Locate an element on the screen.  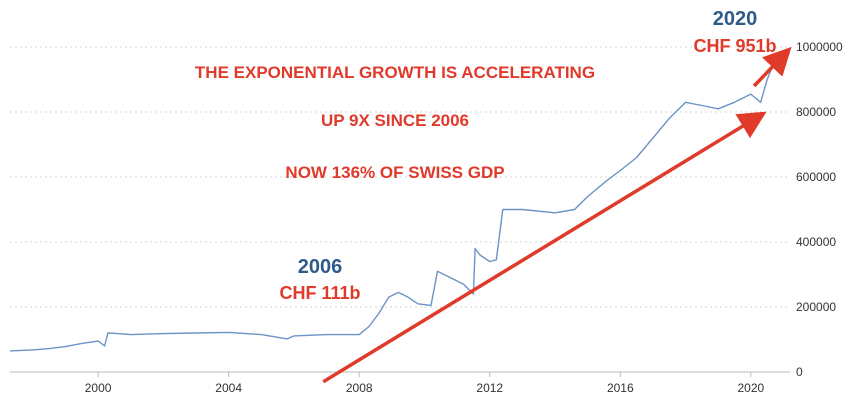
y-tick-label-3: 600000 is located at coordinates (816, 177).